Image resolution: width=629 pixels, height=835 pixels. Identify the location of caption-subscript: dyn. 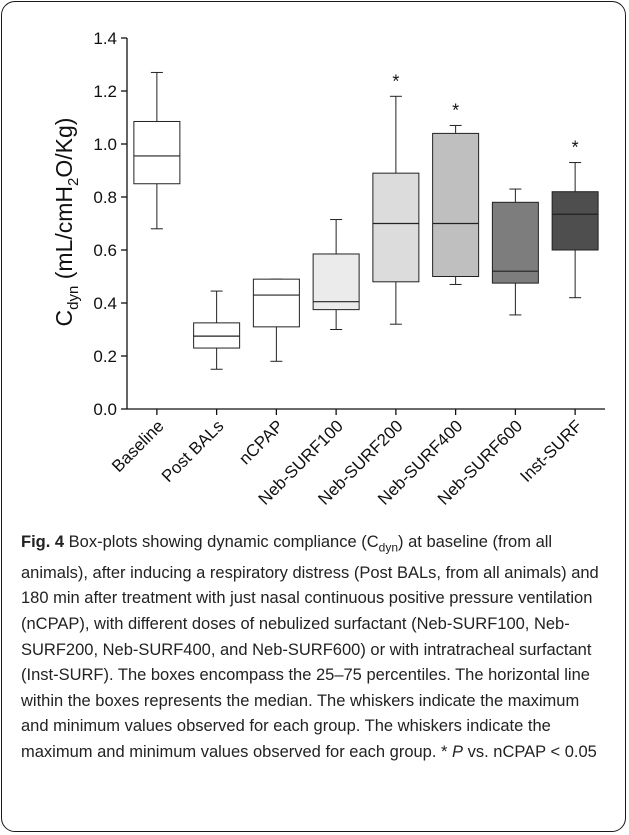
(388, 547).